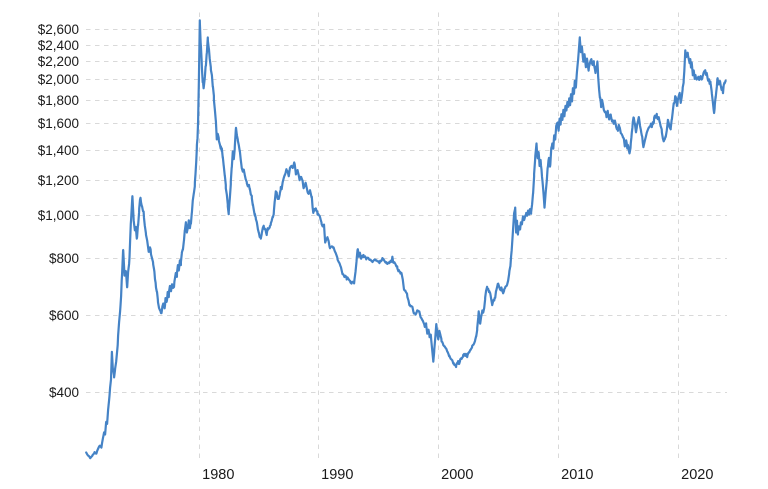 This screenshot has width=768, height=489. What do you see at coordinates (64, 315) in the screenshot?
I see `svg-text: $600` at bounding box center [64, 315].